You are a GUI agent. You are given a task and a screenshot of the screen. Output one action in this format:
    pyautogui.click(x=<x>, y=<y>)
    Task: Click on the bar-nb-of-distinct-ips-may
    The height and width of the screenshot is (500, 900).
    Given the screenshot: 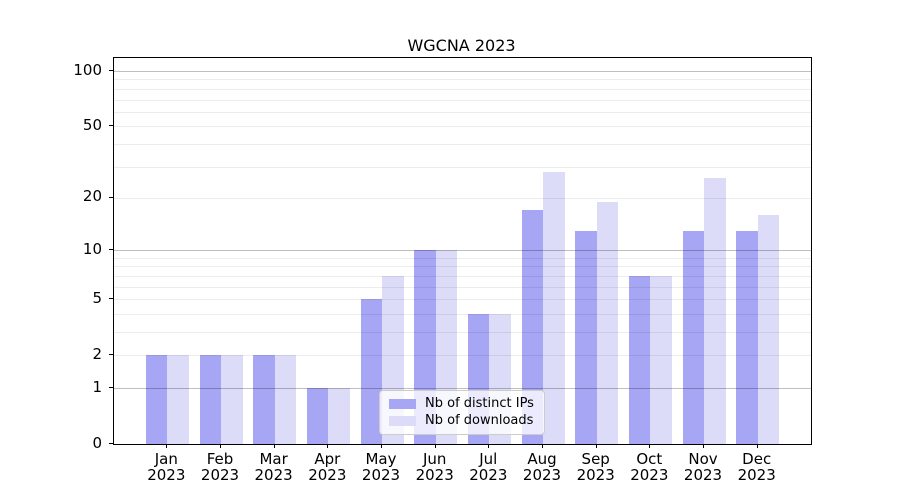 What is the action you would take?
    pyautogui.click(x=371, y=371)
    